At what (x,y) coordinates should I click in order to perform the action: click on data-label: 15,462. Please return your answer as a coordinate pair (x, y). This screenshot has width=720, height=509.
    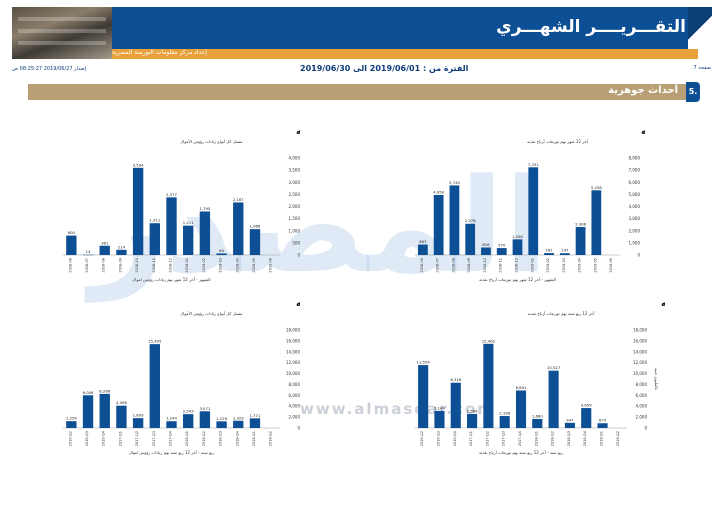
    Looking at the image, I should click on (489, 340).